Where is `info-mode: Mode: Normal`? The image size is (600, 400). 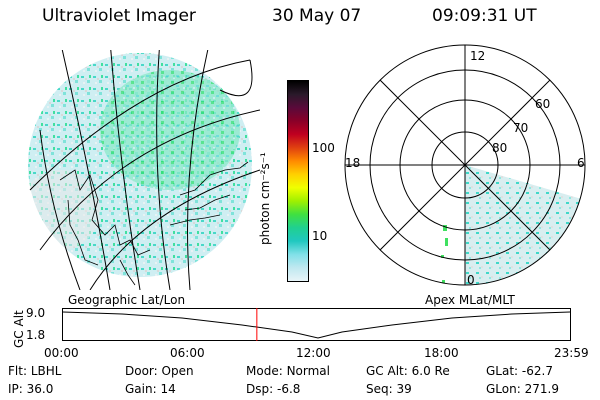
info-mode: Mode: Normal is located at coordinates (288, 371).